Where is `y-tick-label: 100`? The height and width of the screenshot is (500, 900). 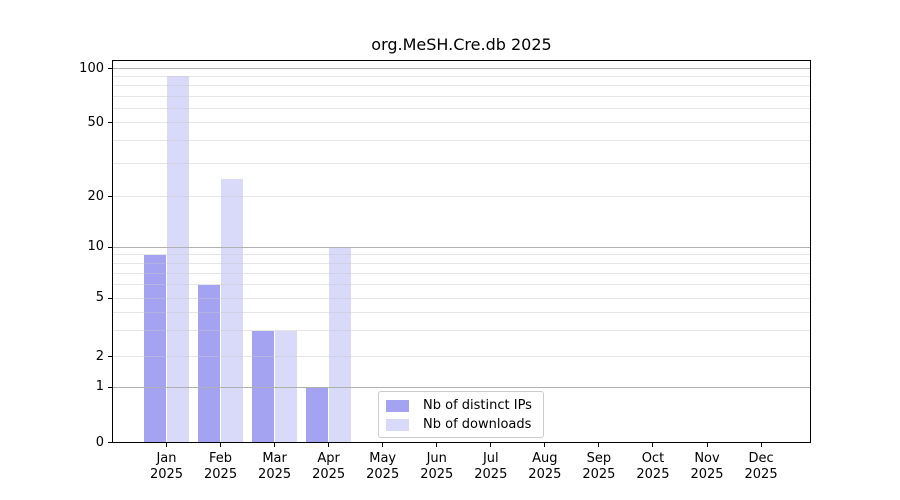 y-tick-label: 100 is located at coordinates (91, 68).